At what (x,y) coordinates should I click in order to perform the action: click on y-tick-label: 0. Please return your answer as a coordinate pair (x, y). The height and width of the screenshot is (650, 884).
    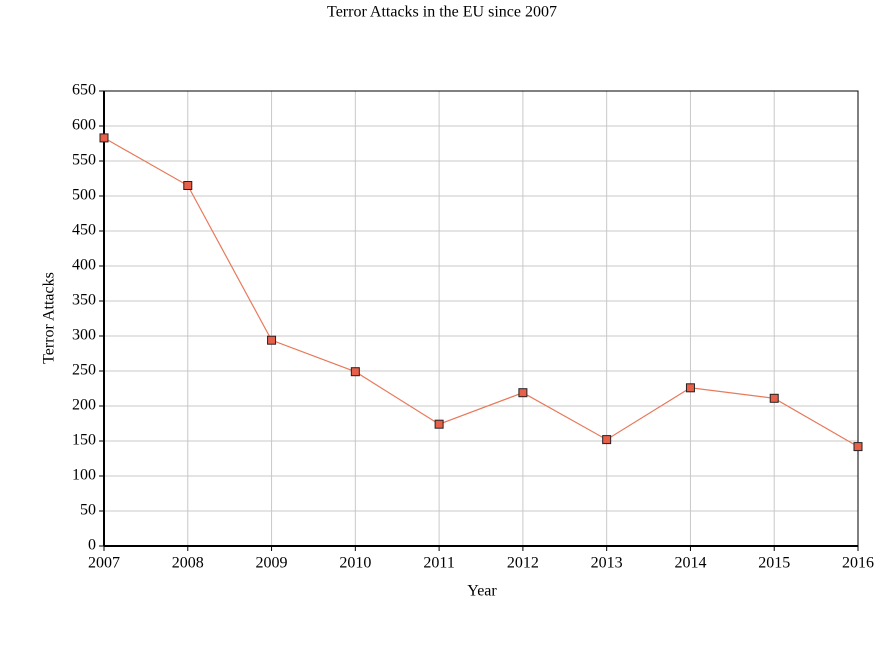
    Looking at the image, I should click on (92, 545).